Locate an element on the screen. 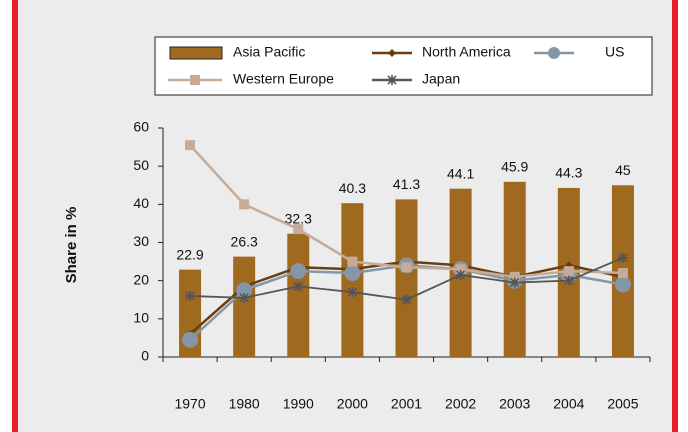 Image resolution: width=688 pixels, height=432 pixels. x-tick-label: 2005 is located at coordinates (622, 404).